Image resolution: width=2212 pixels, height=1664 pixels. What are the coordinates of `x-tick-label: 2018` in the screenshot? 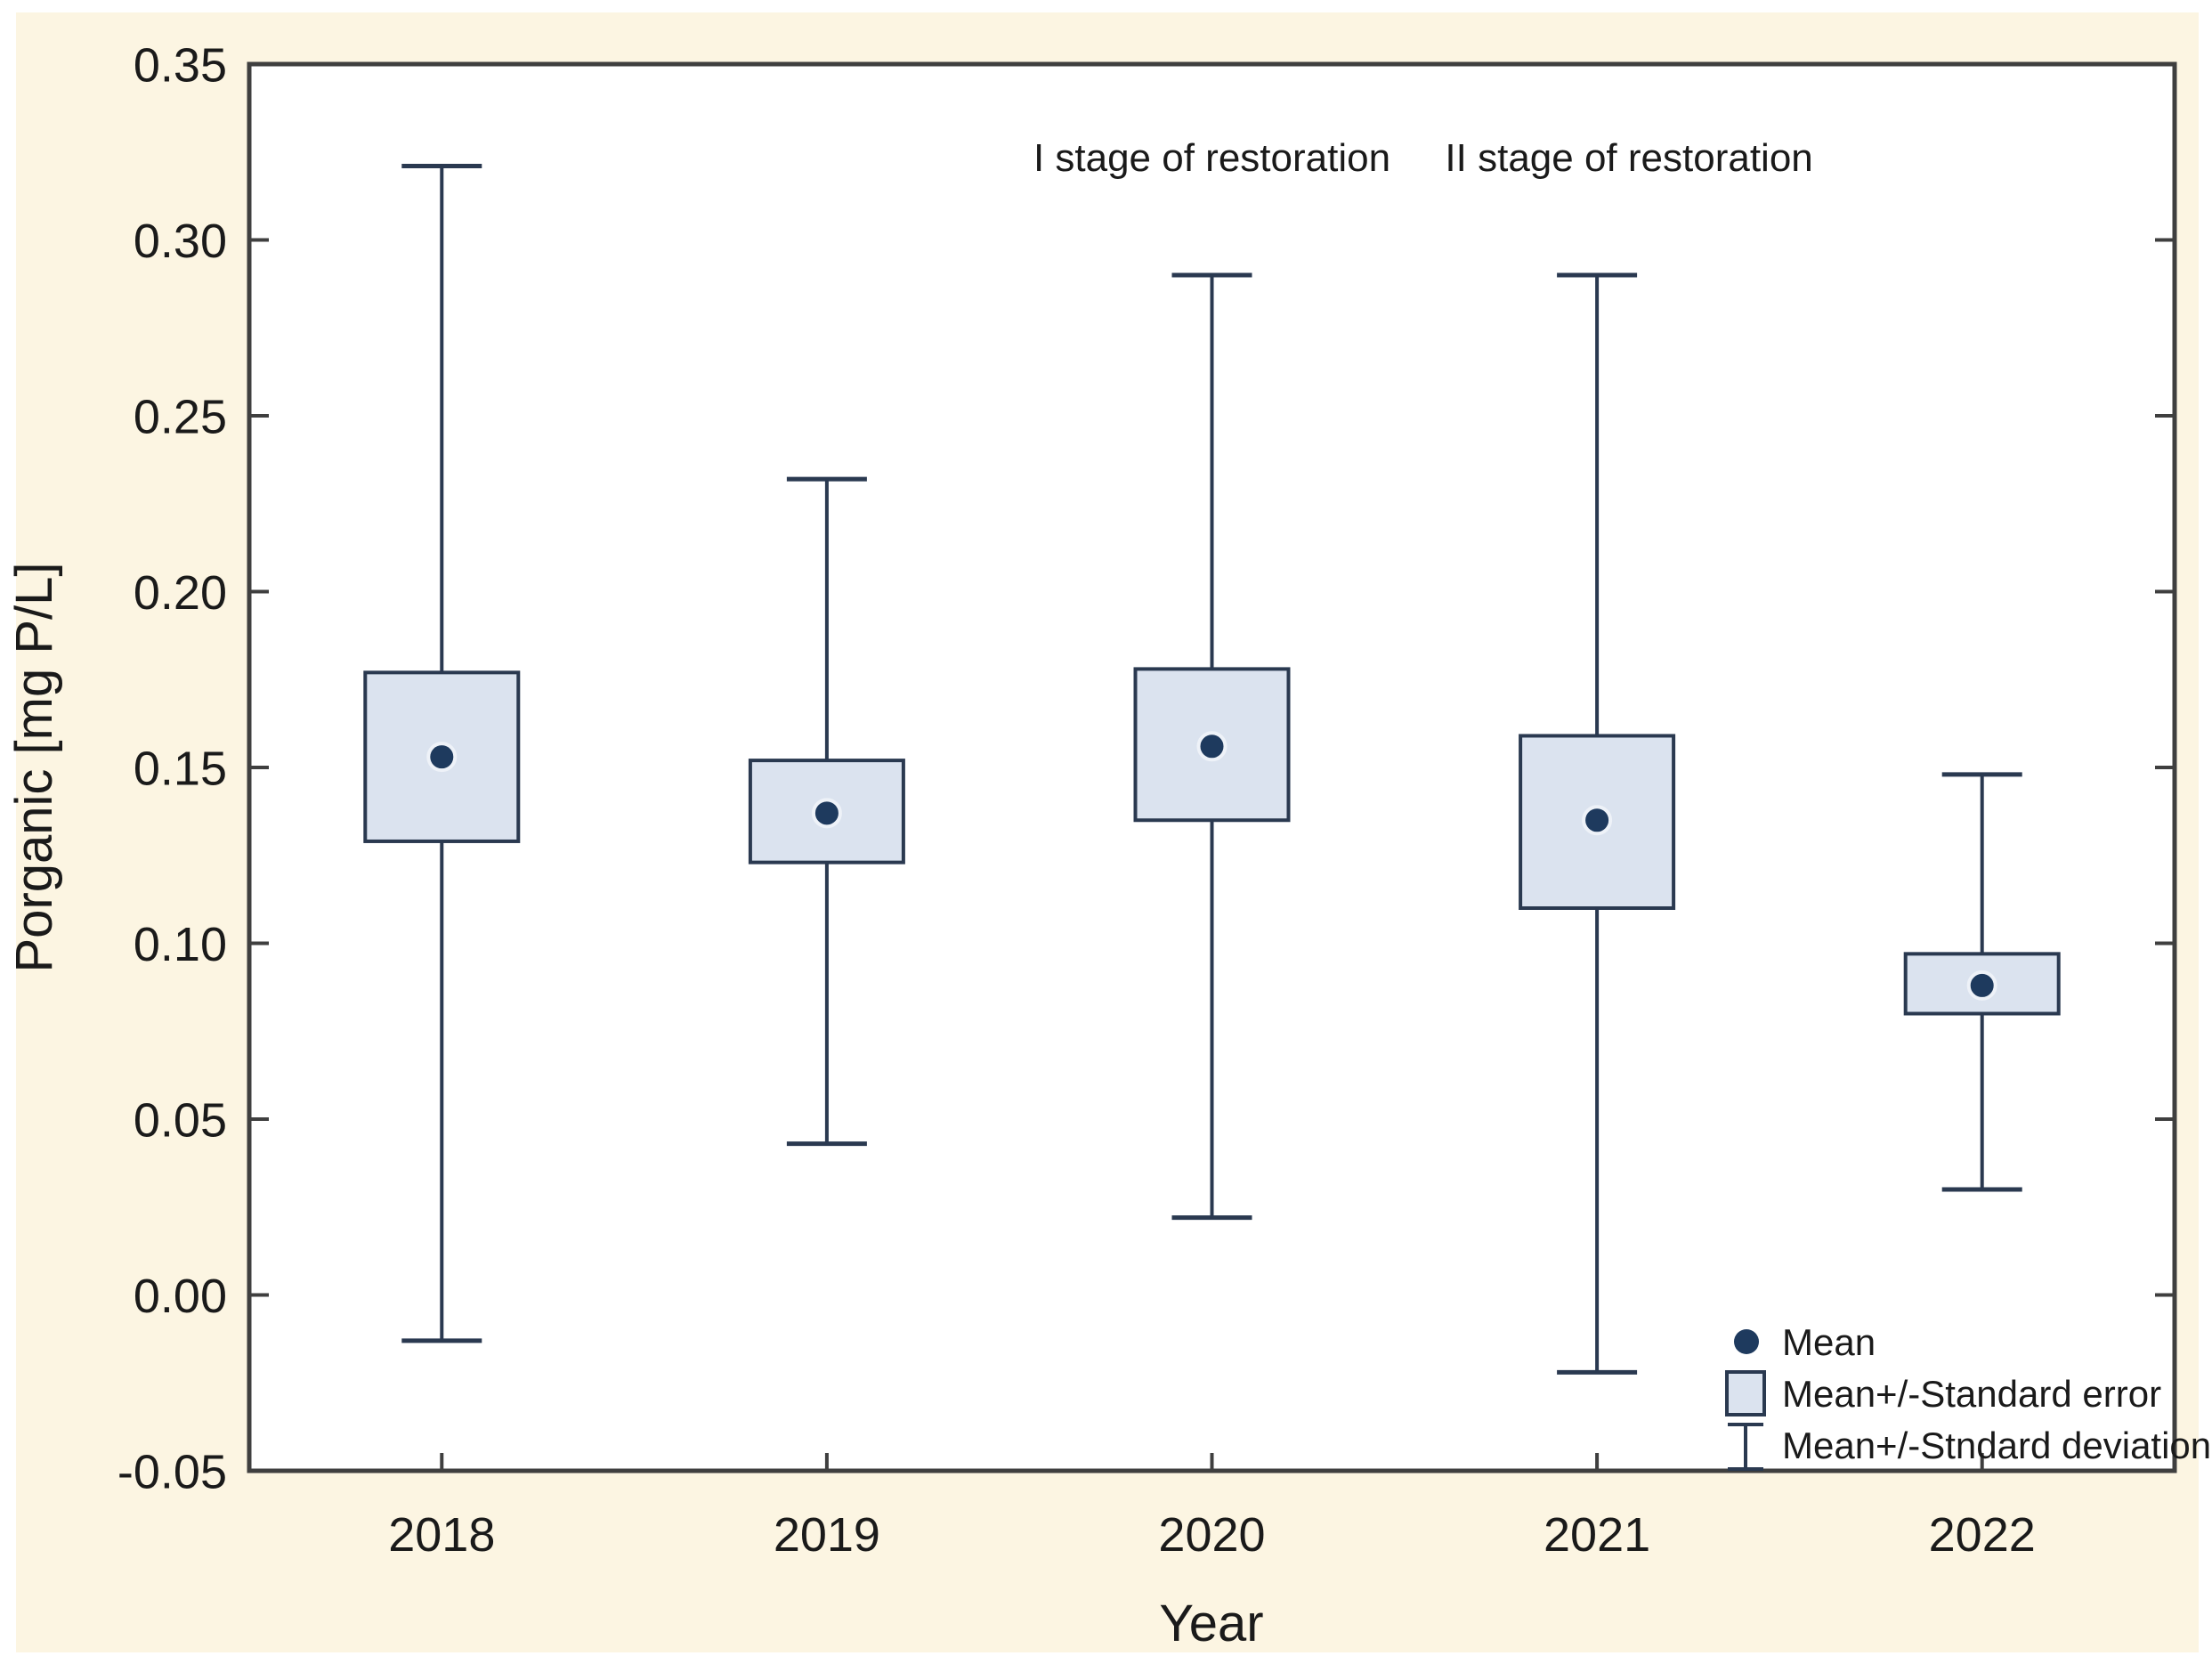 It's located at (442, 1535).